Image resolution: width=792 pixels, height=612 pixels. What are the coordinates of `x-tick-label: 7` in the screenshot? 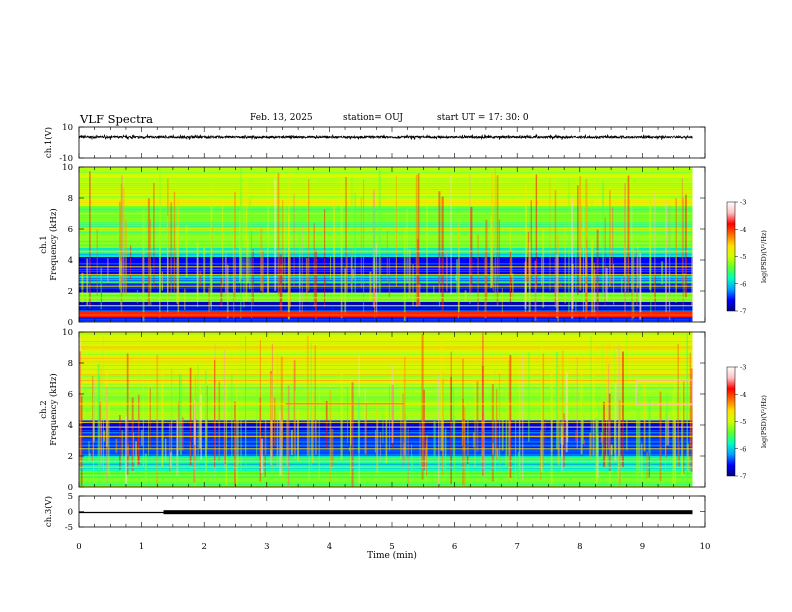 It's located at (516, 547).